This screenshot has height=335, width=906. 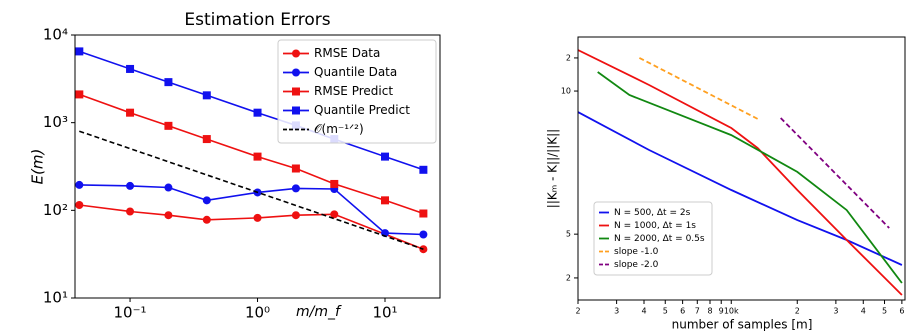 I want to click on chart-title: Estimation Errors, so click(x=257, y=20).